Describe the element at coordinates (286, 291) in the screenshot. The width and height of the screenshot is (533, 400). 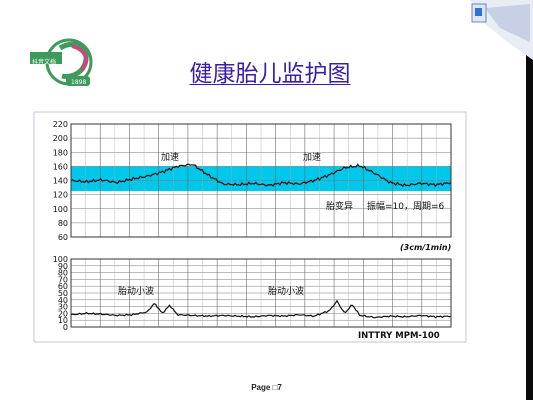
I see `movement-label-2: 胎动小波` at that location.